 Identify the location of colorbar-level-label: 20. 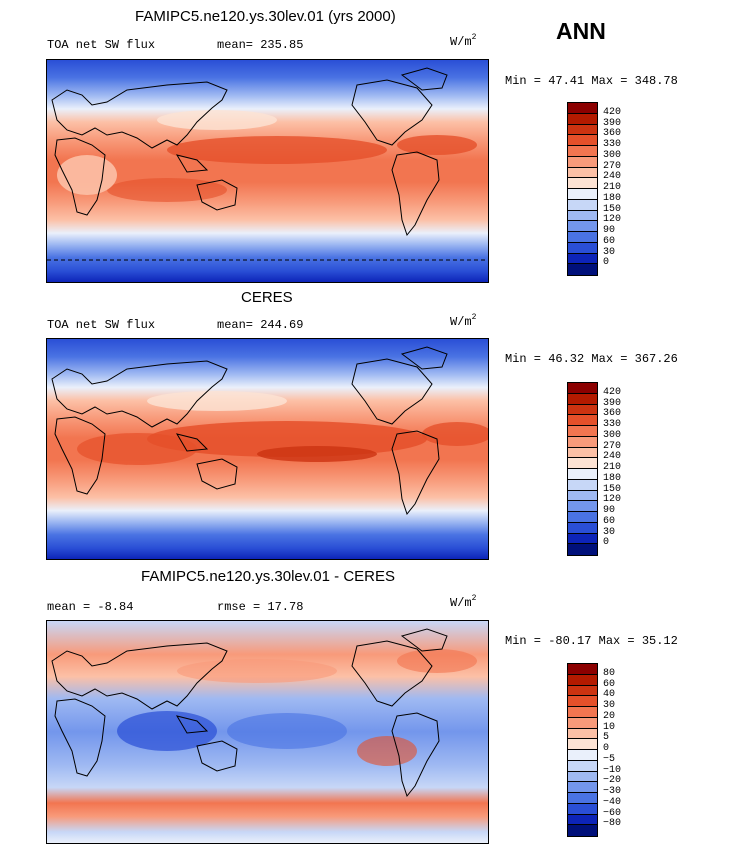
(609, 716).